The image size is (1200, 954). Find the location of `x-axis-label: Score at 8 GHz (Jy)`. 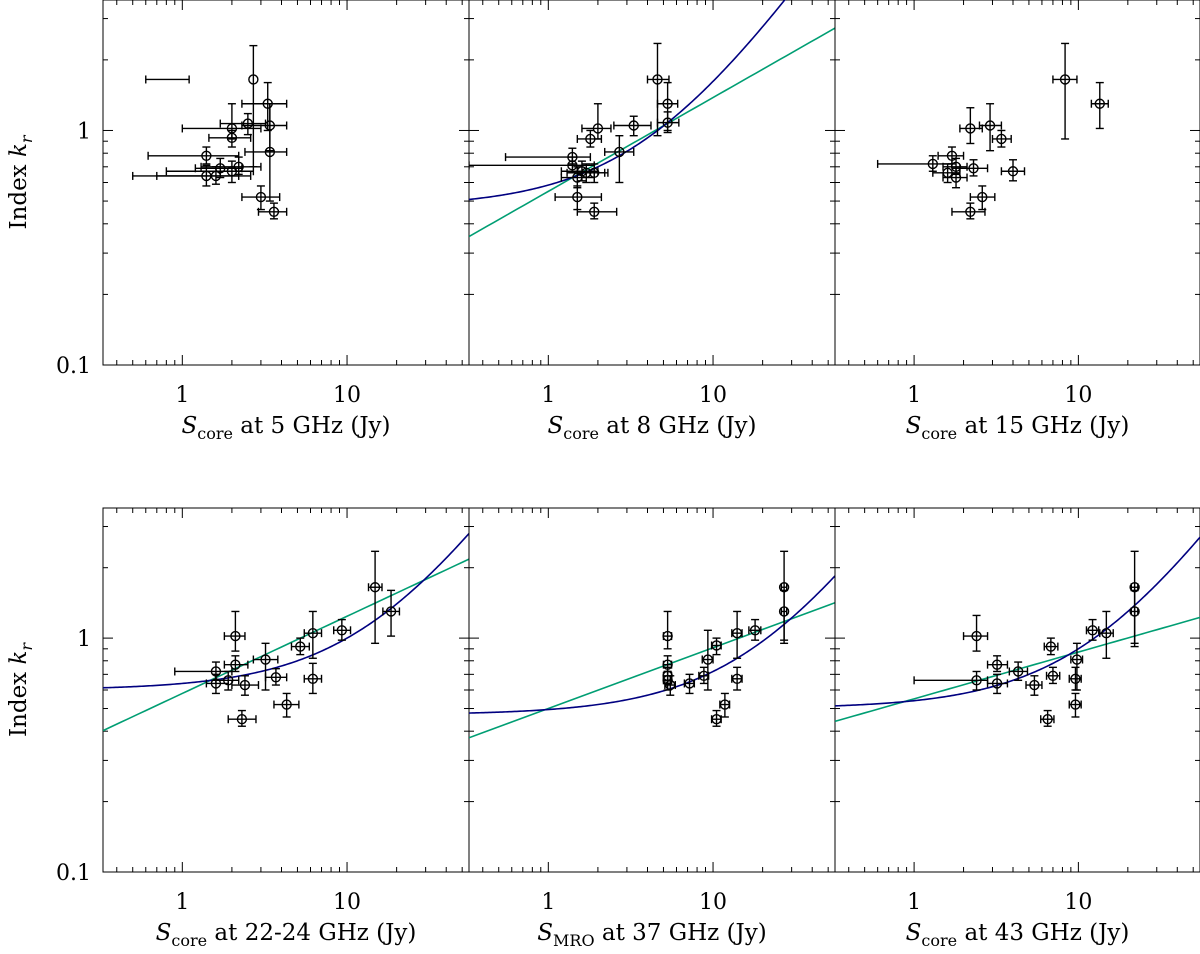

x-axis-label: Score at 8 GHz (Jy) is located at coordinates (651, 428).